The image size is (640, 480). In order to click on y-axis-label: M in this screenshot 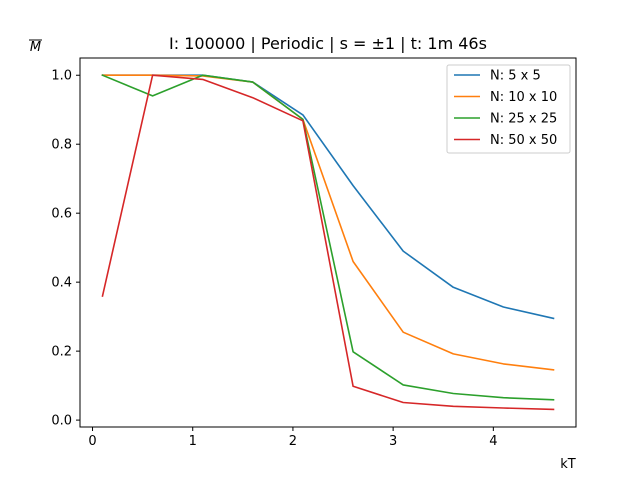, I will do `click(35, 47)`.